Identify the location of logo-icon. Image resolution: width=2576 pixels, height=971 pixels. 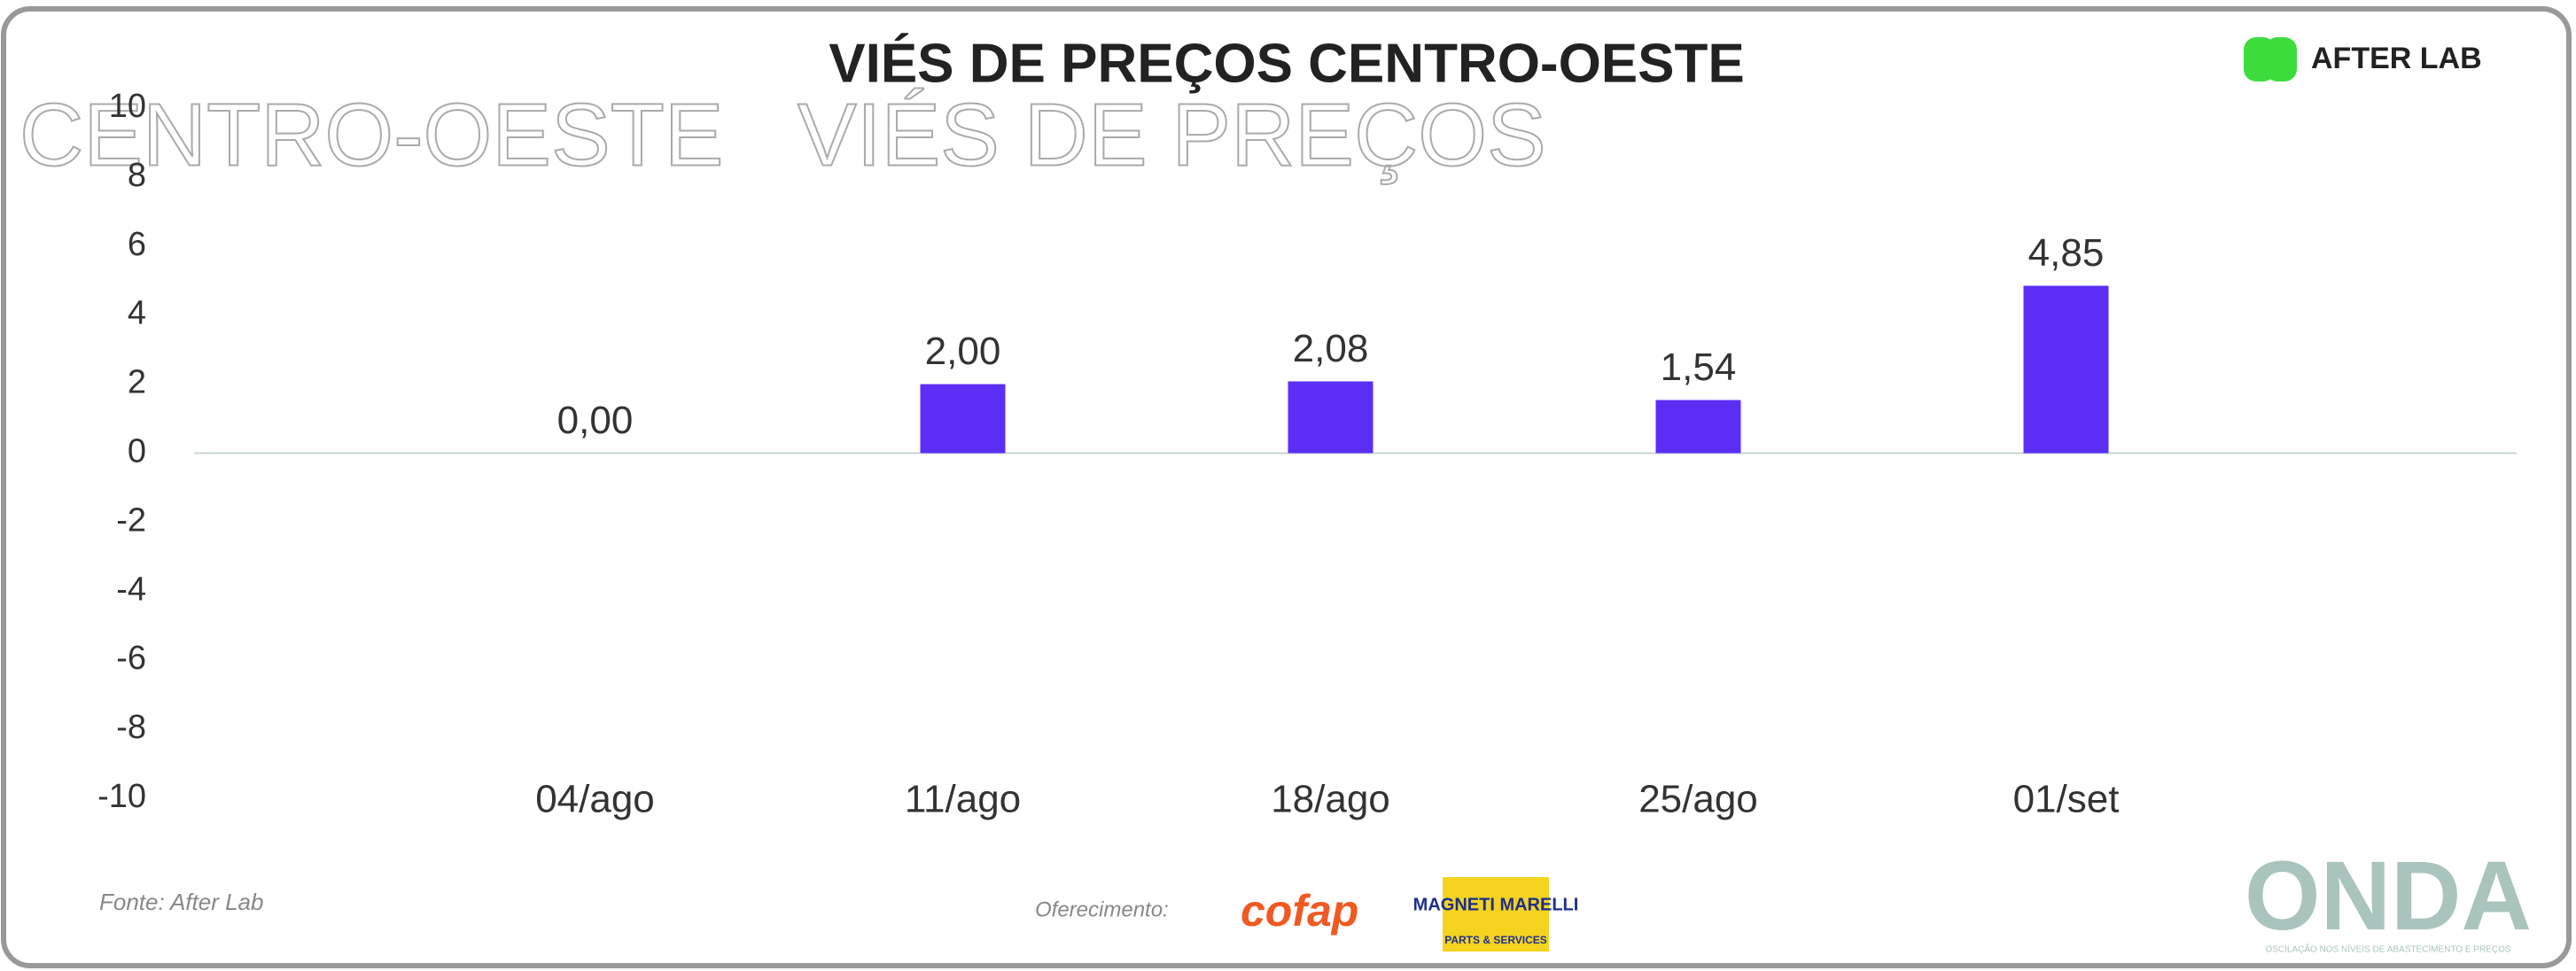
(2281, 59).